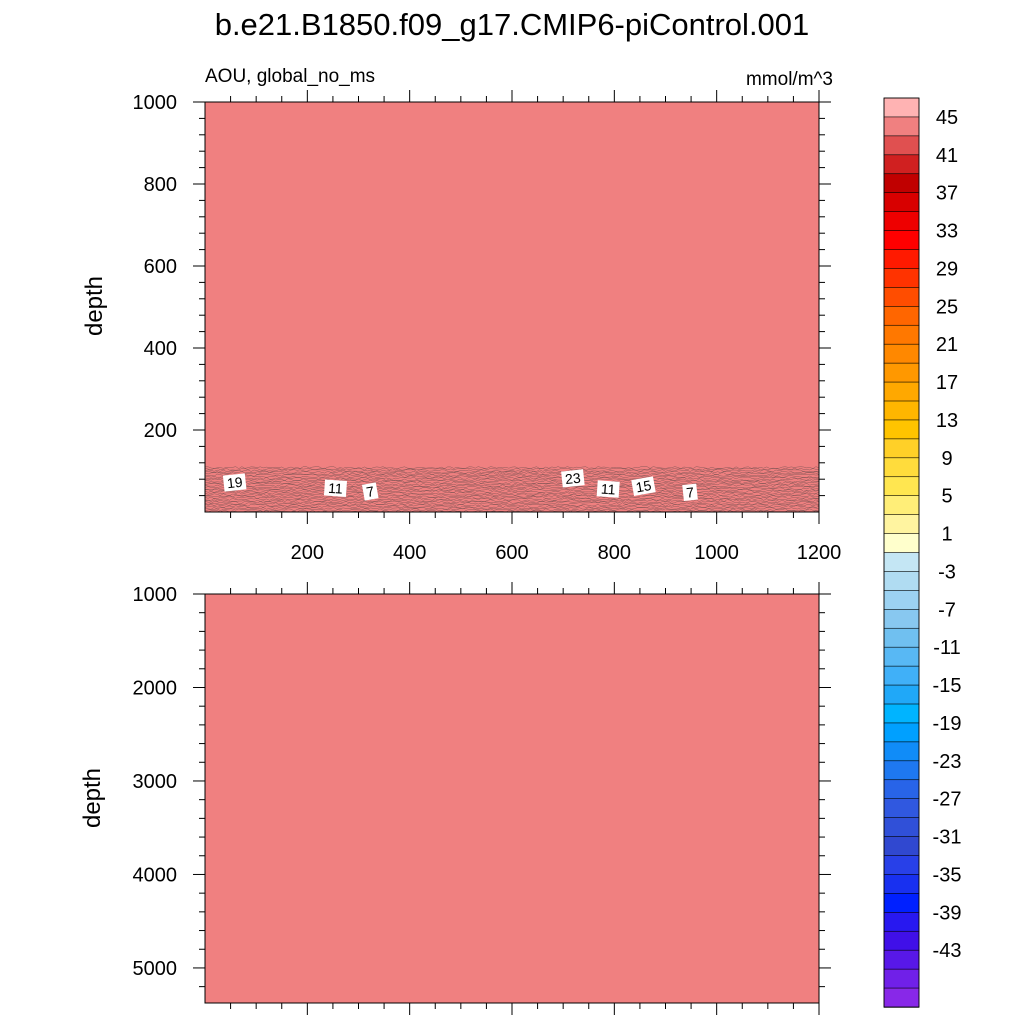  I want to click on units-label: mmol/m^3, so click(789, 79).